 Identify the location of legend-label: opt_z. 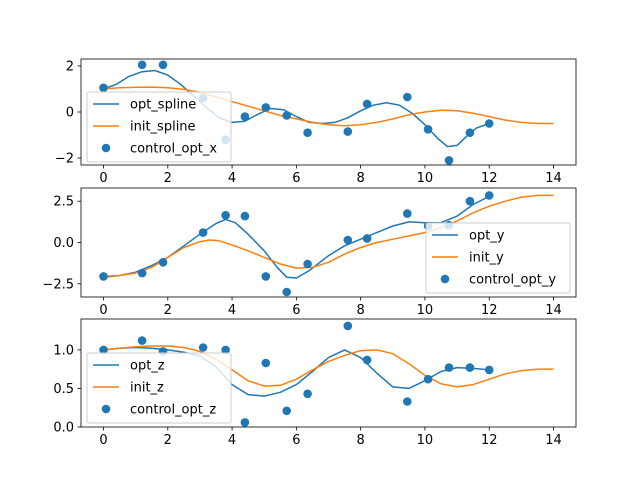
(147, 366).